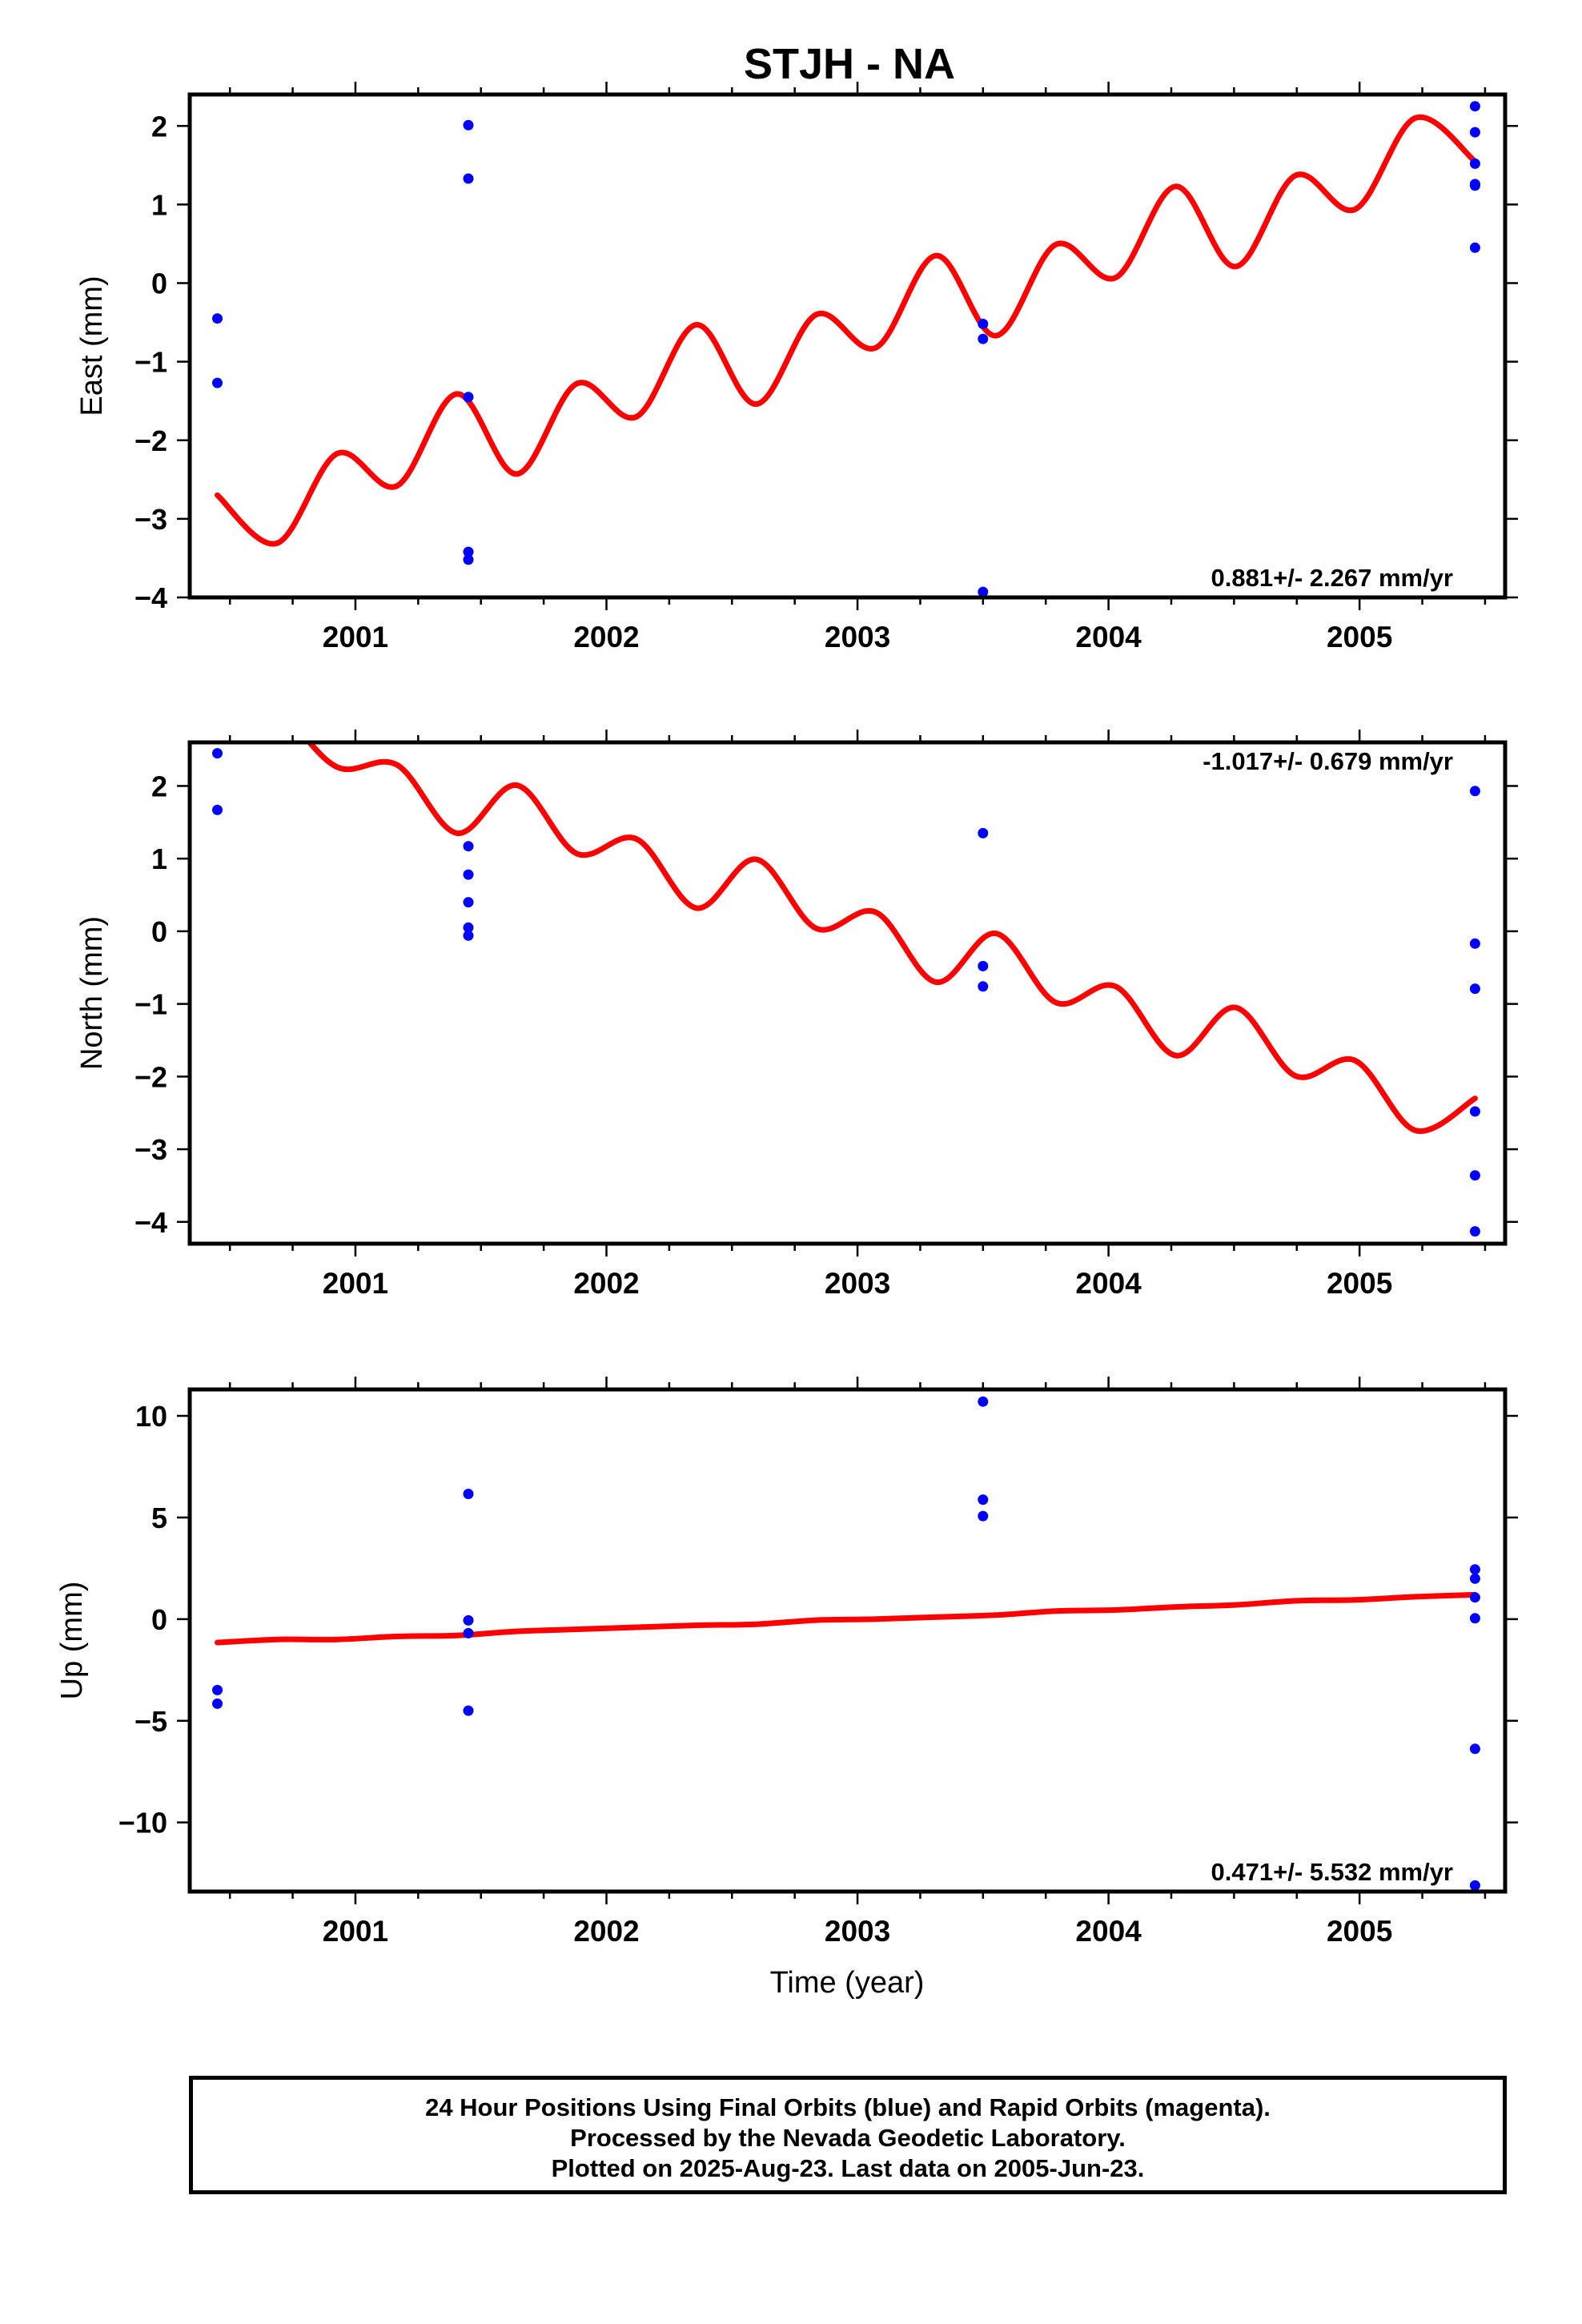 This screenshot has width=1582, height=2324. Describe the element at coordinates (92, 345) in the screenshot. I see `east-y-axis-label: East (mm)` at that location.